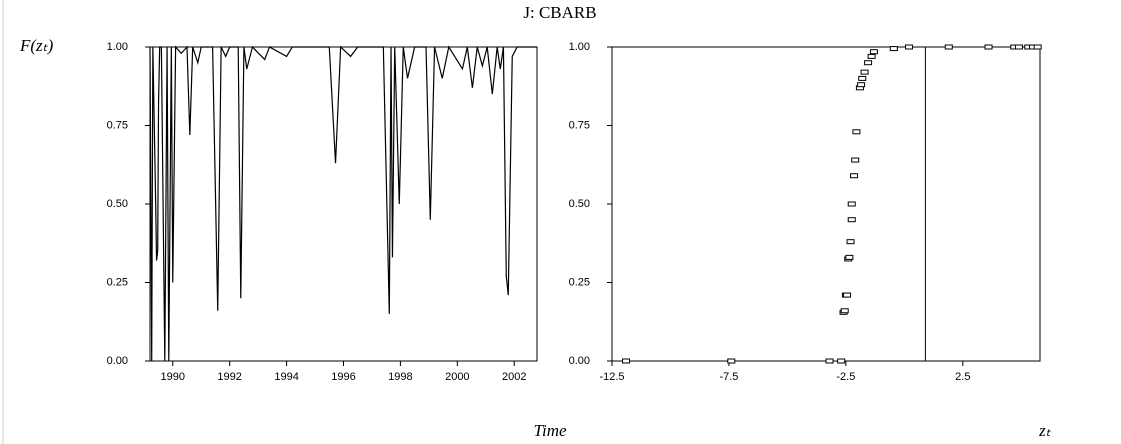 Image resolution: width=1121 pixels, height=444 pixels. What do you see at coordinates (559, 12) in the screenshot?
I see `chart-title: J: CBARB` at bounding box center [559, 12].